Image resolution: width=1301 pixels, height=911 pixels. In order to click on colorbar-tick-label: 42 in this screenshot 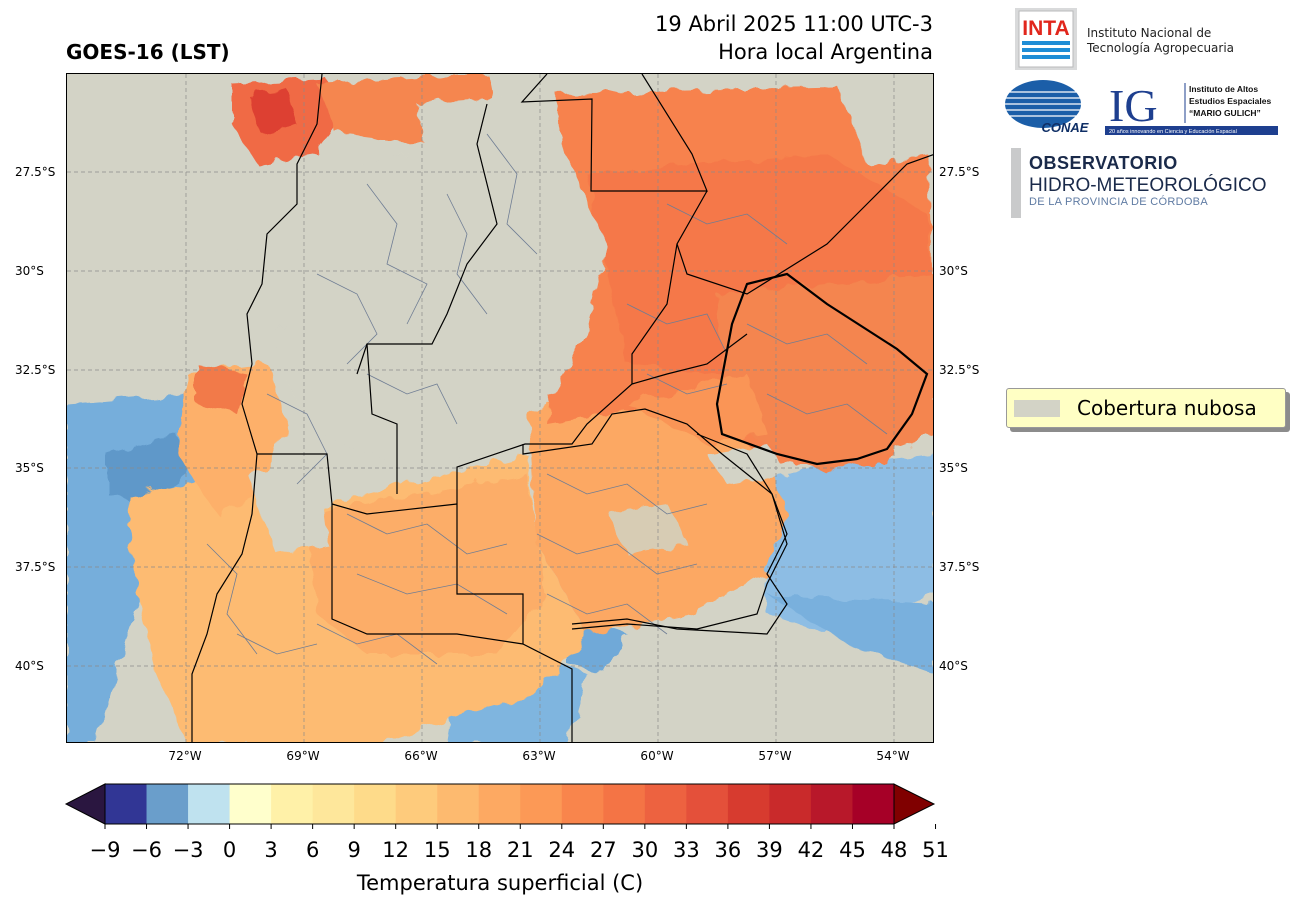, I will do `click(811, 850)`.